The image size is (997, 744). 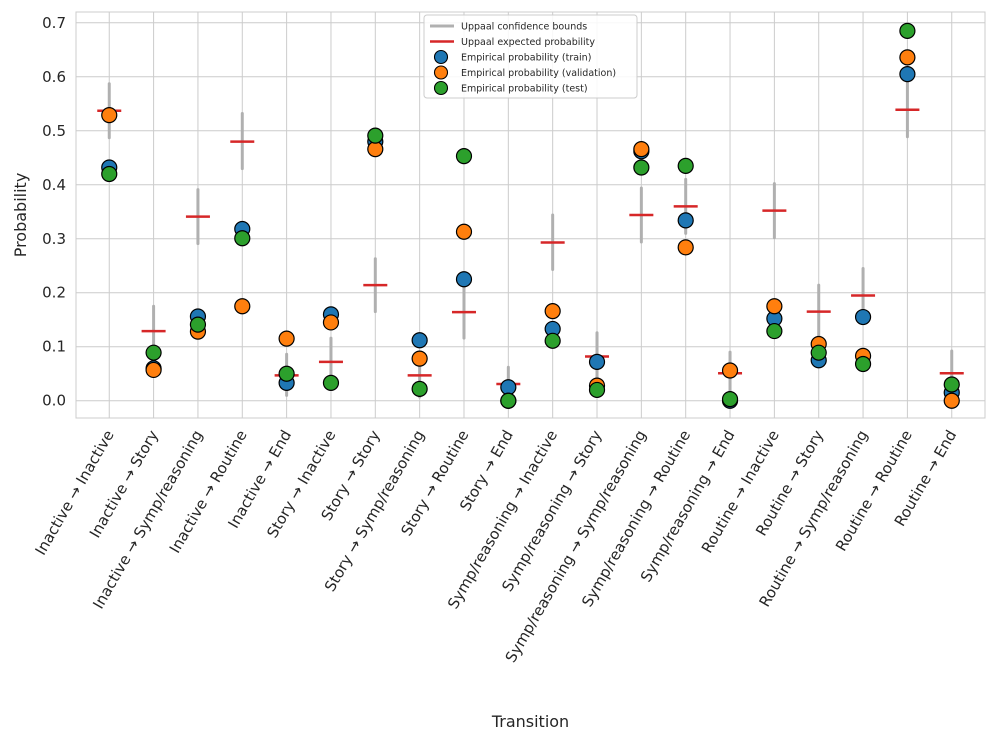 I want to click on y-tick-label: 0.1, so click(x=54, y=347).